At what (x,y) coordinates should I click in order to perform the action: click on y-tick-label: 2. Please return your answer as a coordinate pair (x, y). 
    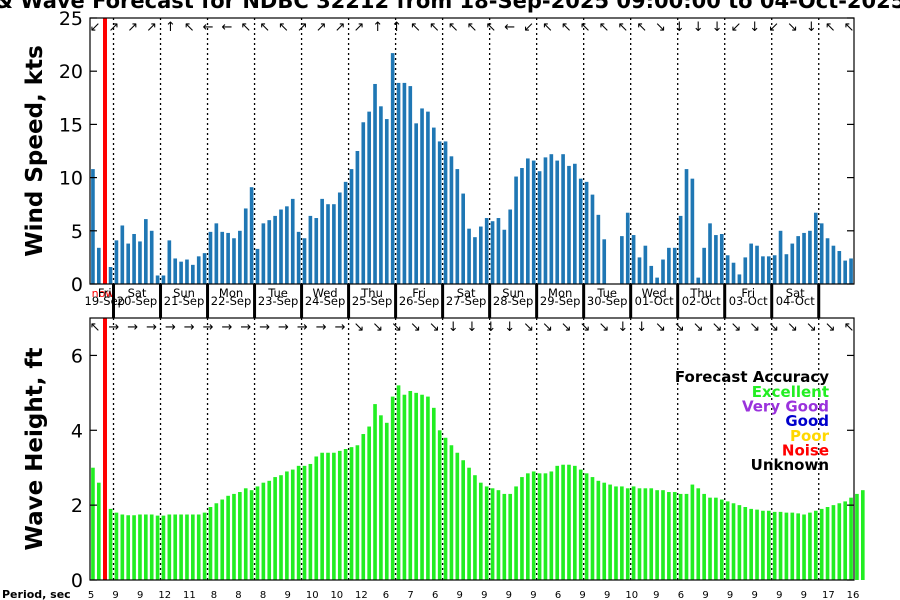
    Looking at the image, I should click on (77, 506).